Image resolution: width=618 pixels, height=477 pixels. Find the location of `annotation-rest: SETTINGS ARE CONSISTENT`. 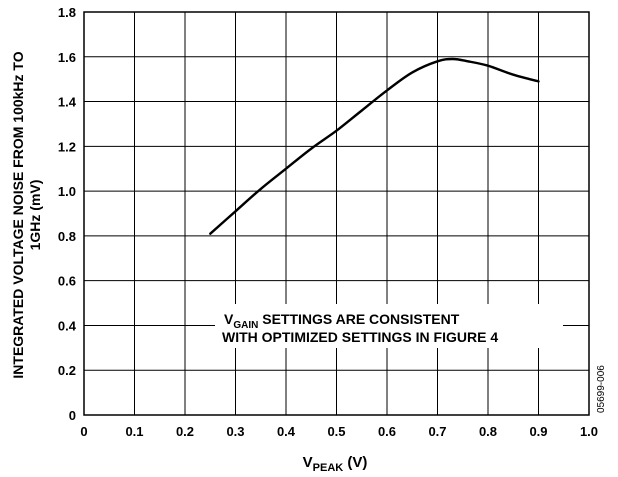

annotation-rest: SETTINGS ARE CONSISTENT is located at coordinates (358, 319).